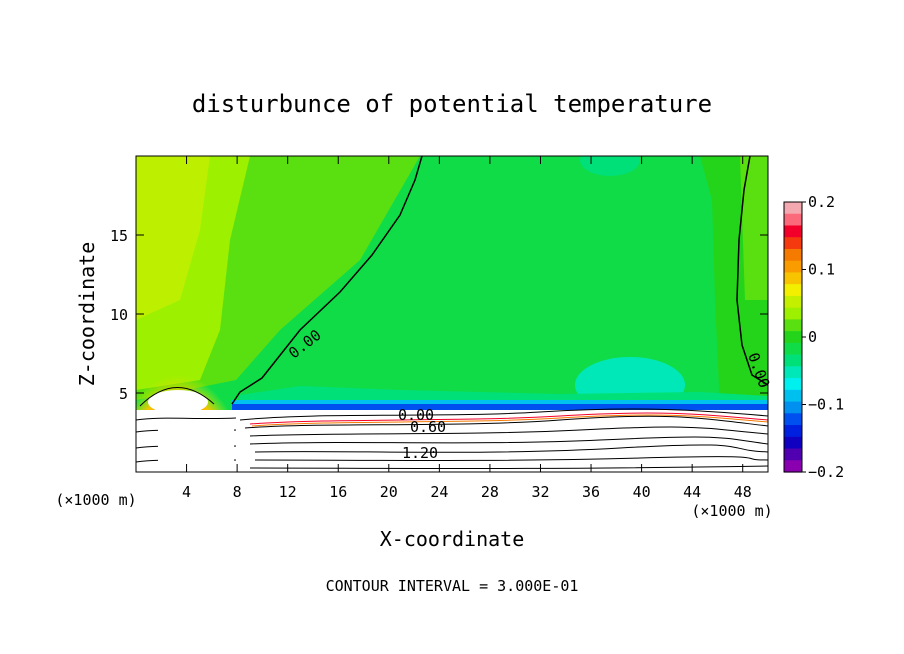 The width and height of the screenshot is (904, 654). I want to click on field-cyan-patch-top, so click(610, 166).